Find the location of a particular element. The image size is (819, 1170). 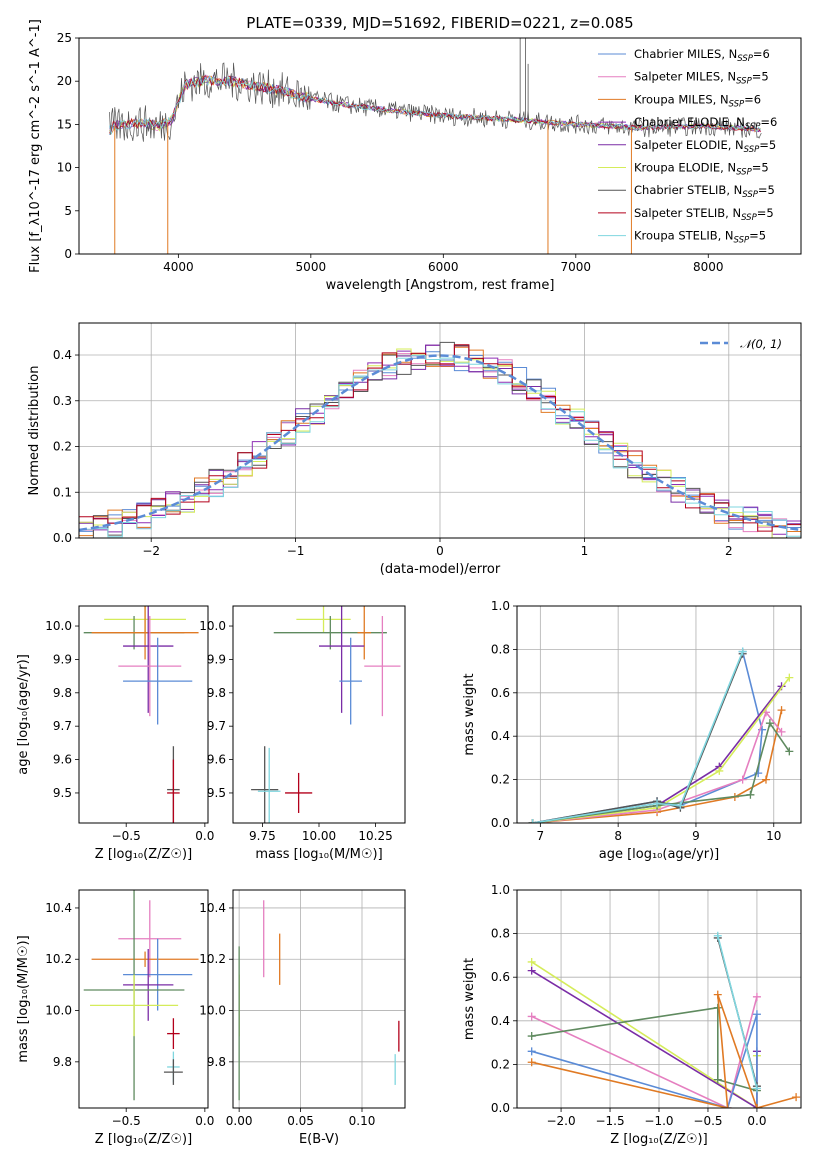

y-tick-label: 0.8 is located at coordinates (500, 649).